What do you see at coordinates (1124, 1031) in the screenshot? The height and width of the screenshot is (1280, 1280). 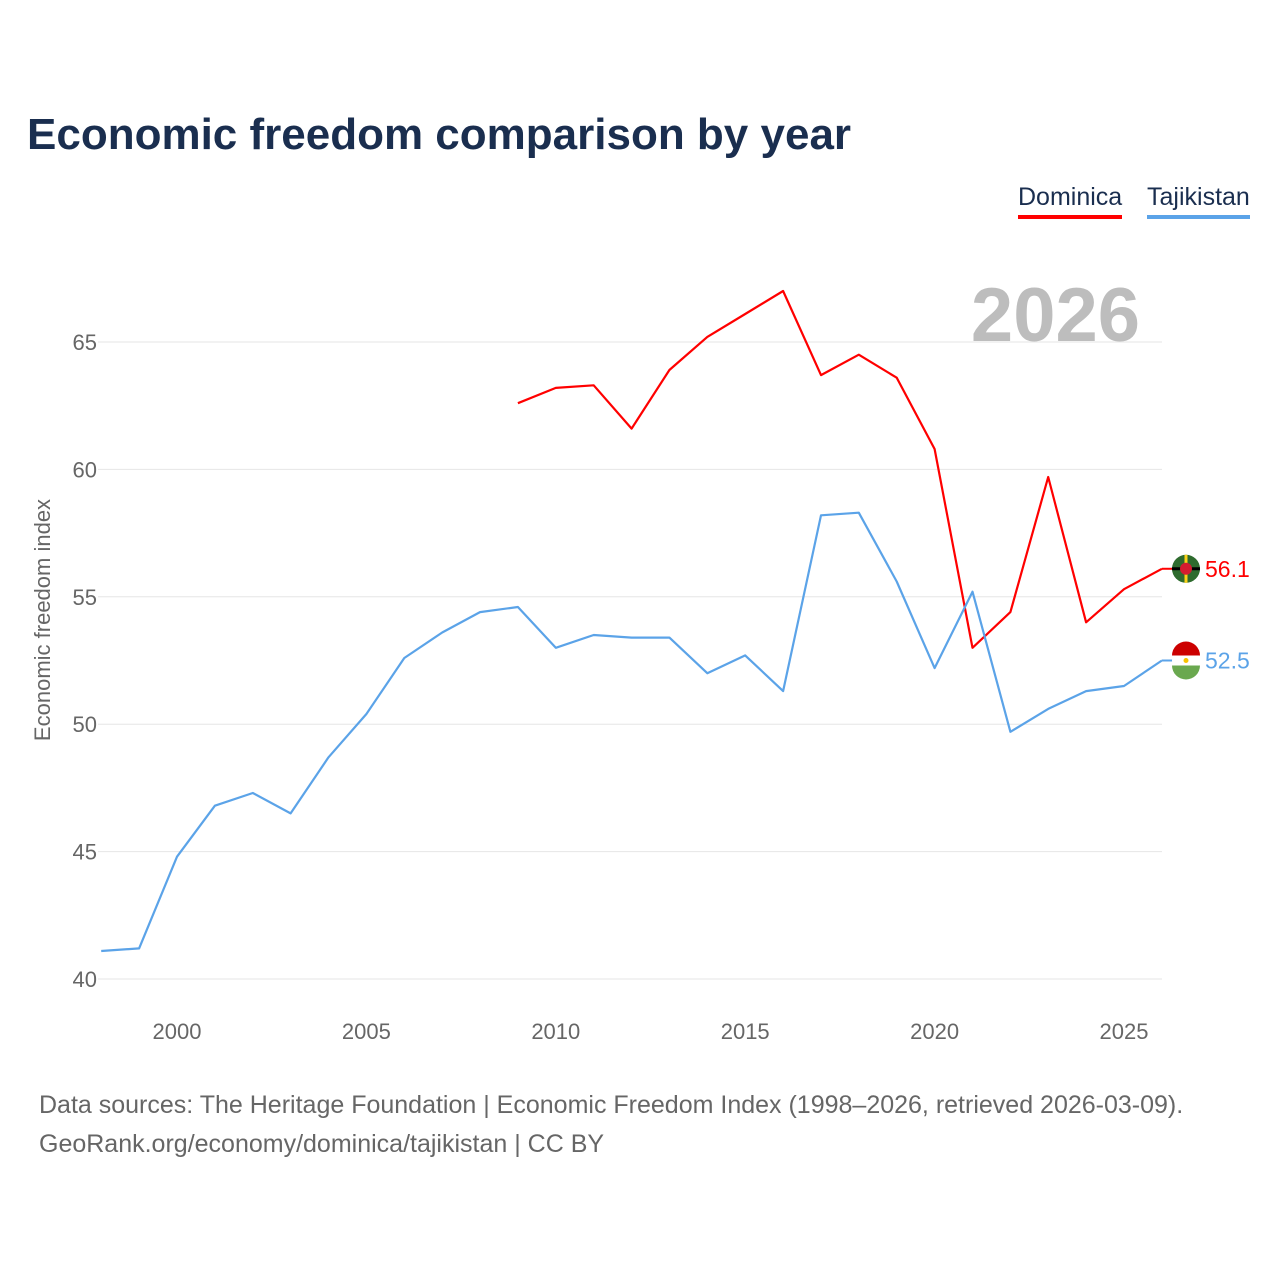 I see `x-tick-label: 2025` at bounding box center [1124, 1031].